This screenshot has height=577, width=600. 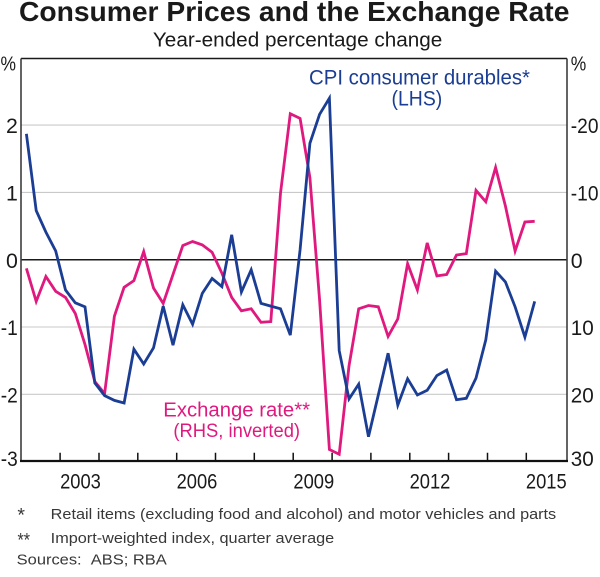 What do you see at coordinates (430, 481) in the screenshot?
I see `svg-text: 2012` at bounding box center [430, 481].